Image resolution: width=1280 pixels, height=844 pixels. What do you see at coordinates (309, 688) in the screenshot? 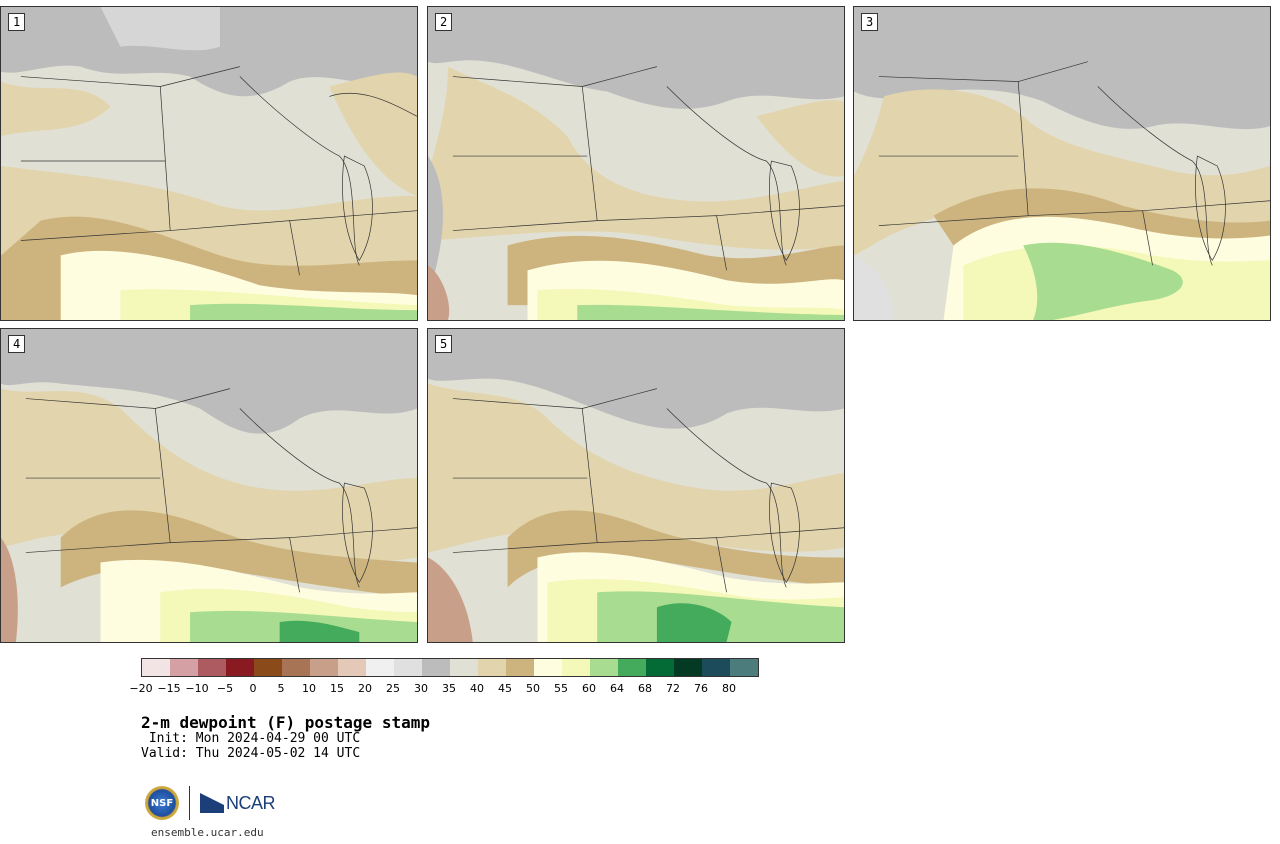
I see `colorbar-tick-label: 10` at bounding box center [309, 688].